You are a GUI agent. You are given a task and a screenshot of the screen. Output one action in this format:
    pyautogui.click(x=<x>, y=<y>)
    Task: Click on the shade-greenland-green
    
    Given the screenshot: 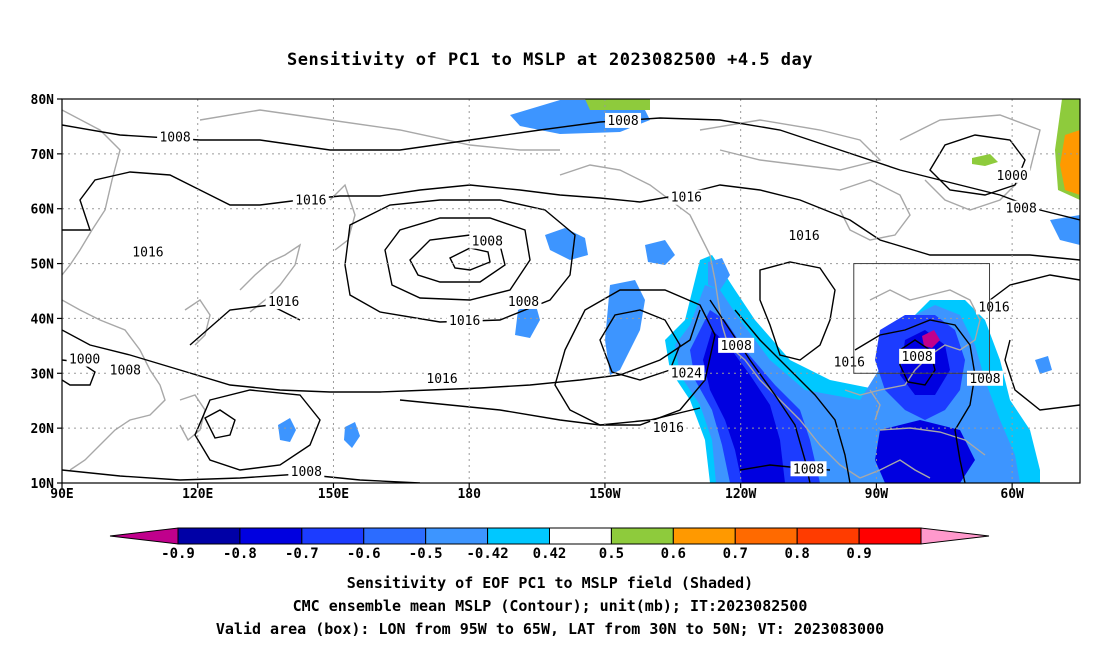 What is the action you would take?
    pyautogui.click(x=985, y=160)
    